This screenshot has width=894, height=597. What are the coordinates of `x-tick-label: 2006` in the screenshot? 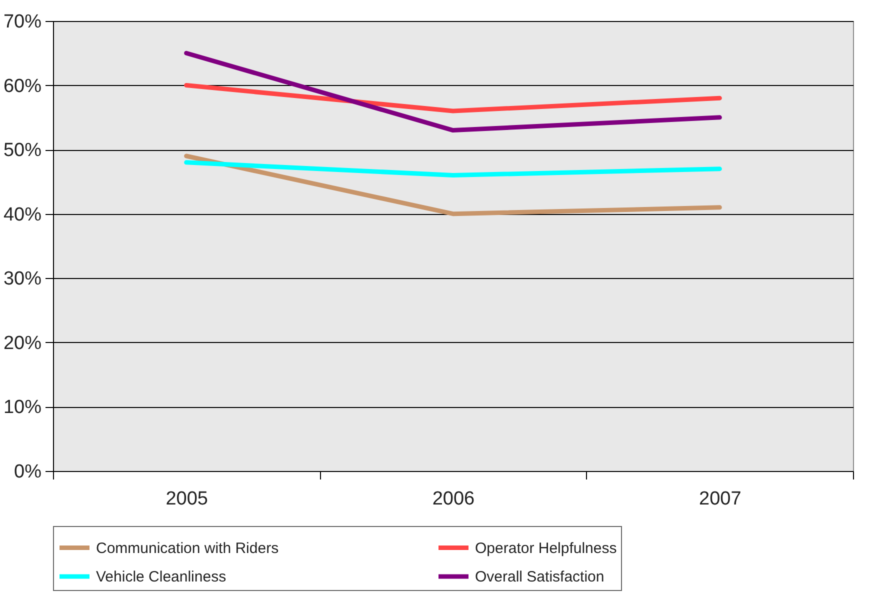 It's located at (453, 499).